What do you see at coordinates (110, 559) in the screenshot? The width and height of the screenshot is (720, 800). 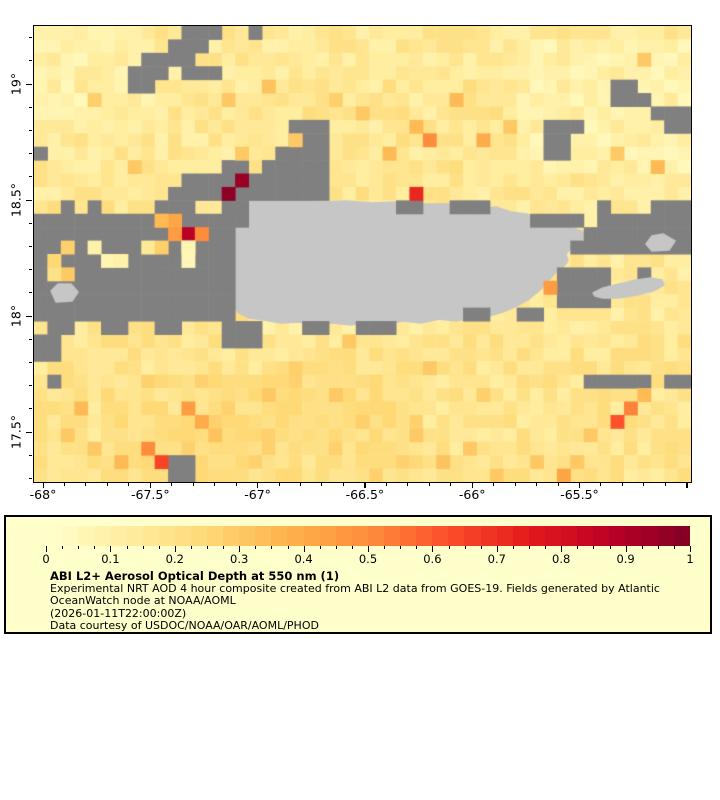 I see `colorbar-tick-label: 0.1` at bounding box center [110, 559].